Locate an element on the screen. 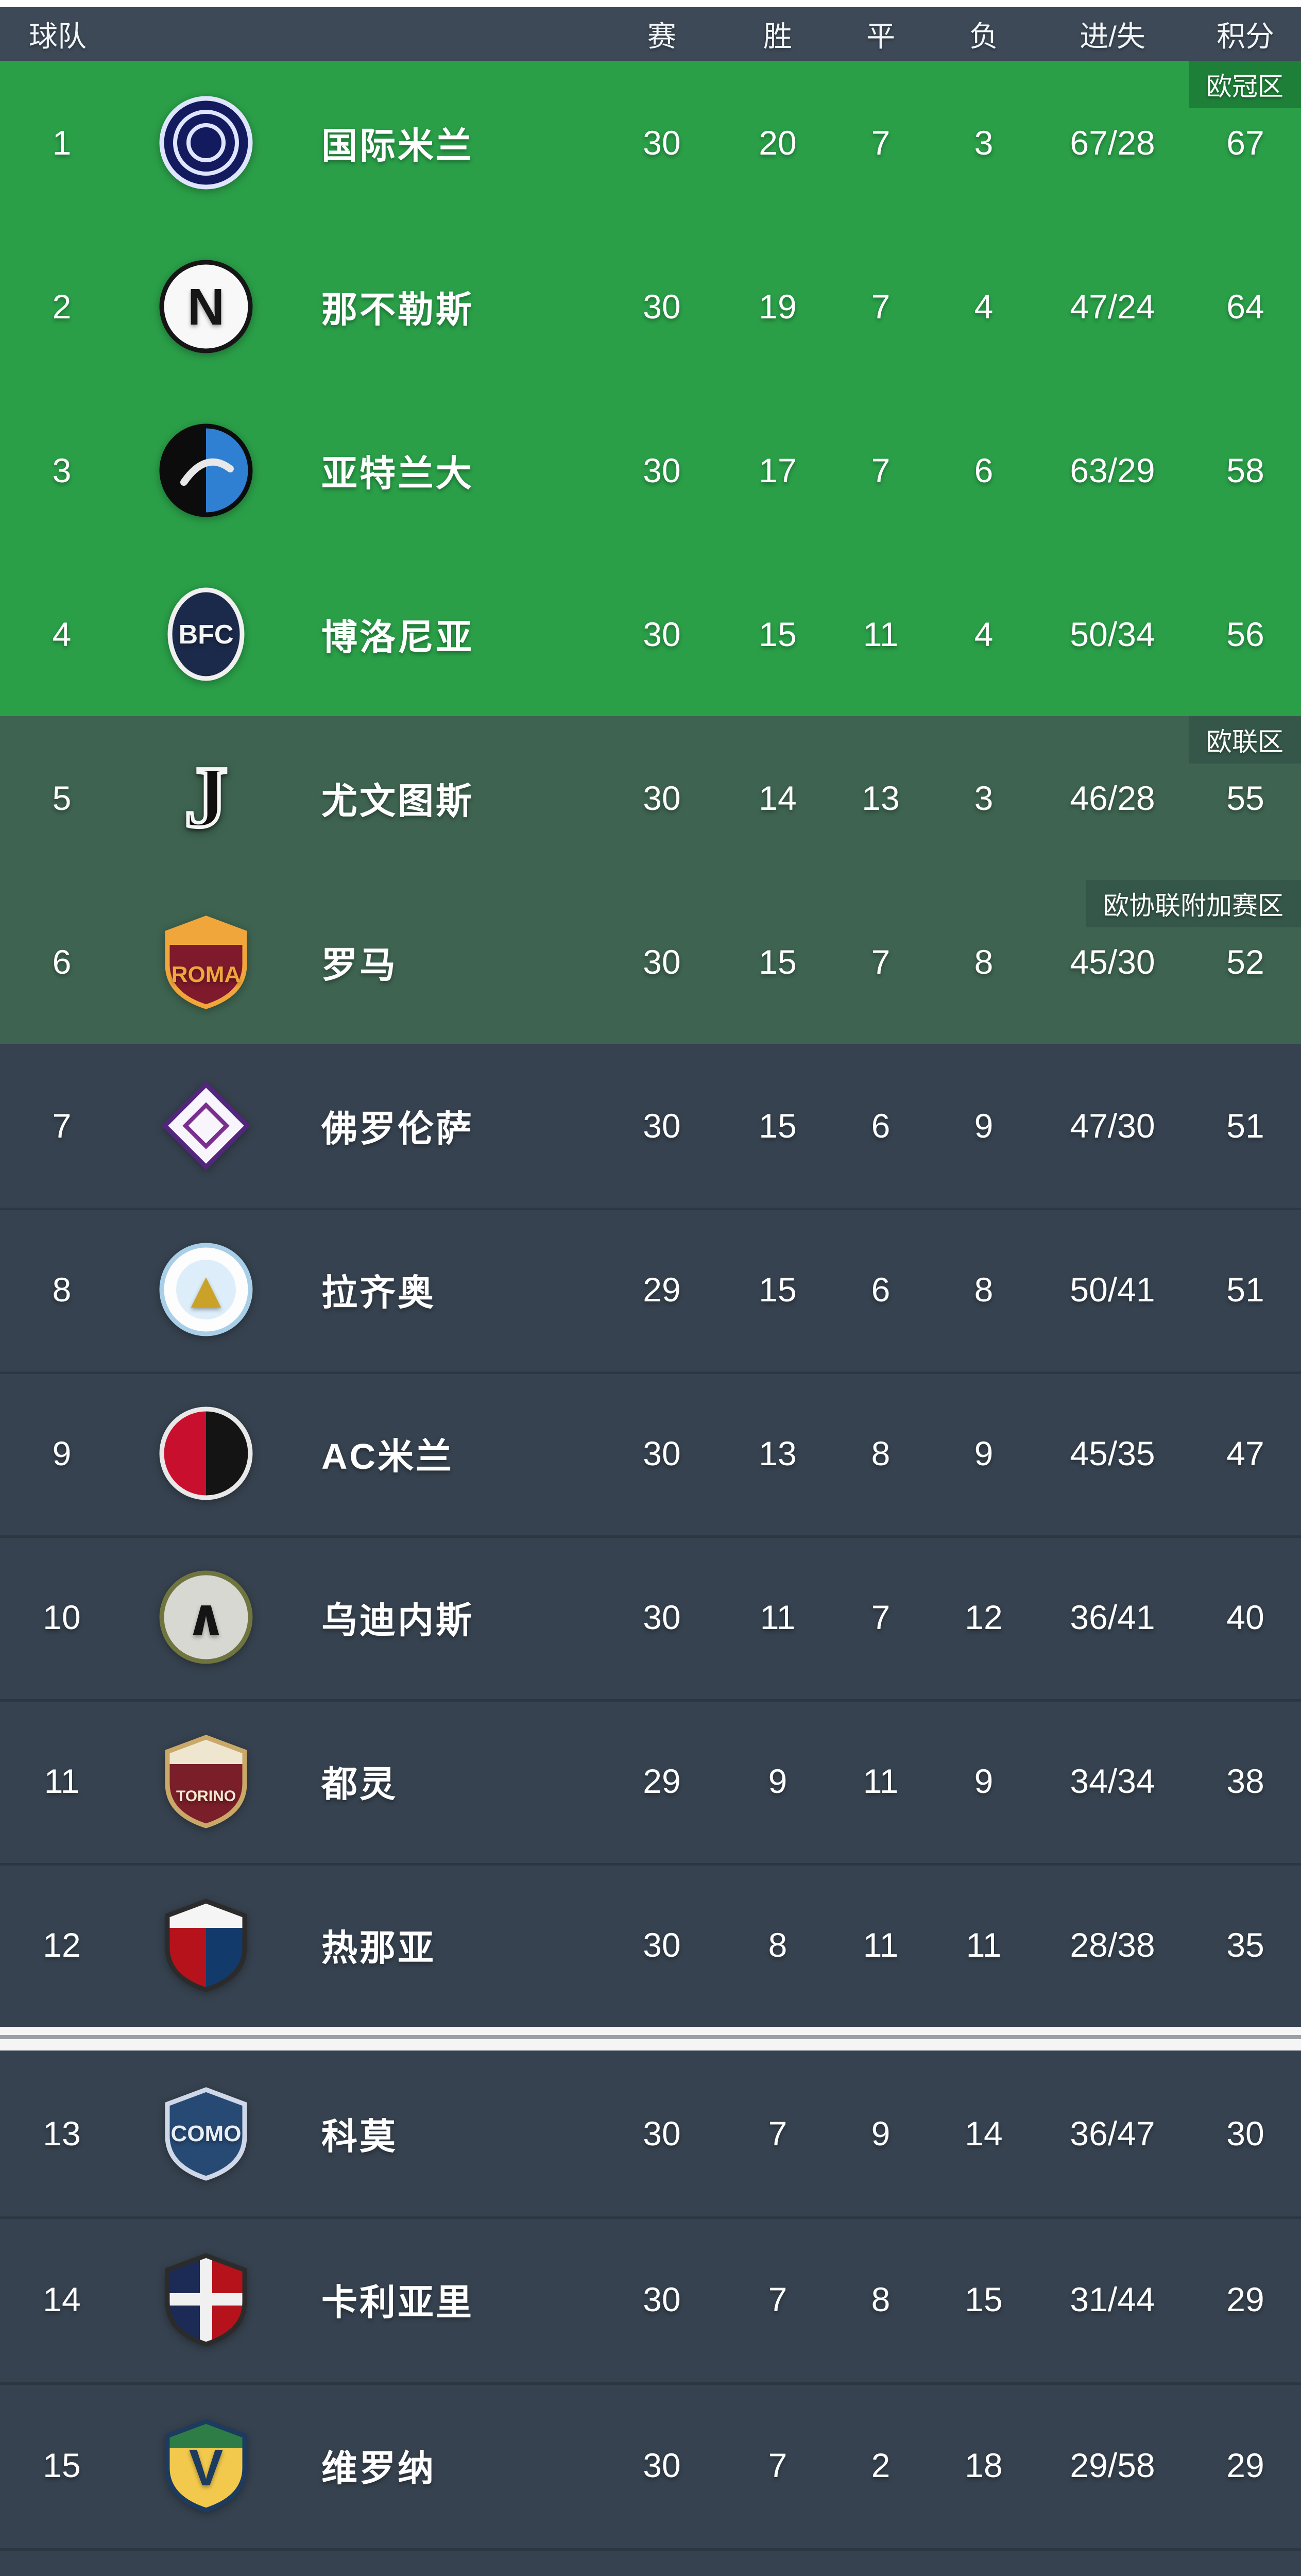 The image size is (1301, 2576). stat-points: 56 is located at coordinates (1245, 634).